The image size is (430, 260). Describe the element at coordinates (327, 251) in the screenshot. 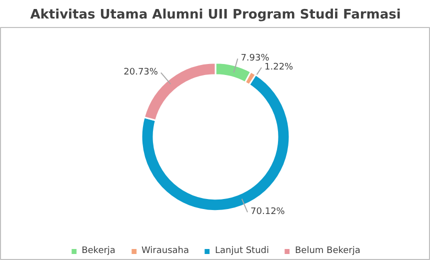

I see `legend-label: Belum Bekerja` at that location.